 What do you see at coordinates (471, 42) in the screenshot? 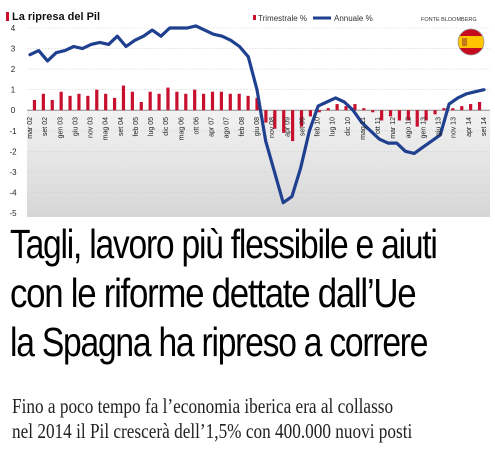
I see `spain-flag-icon` at bounding box center [471, 42].